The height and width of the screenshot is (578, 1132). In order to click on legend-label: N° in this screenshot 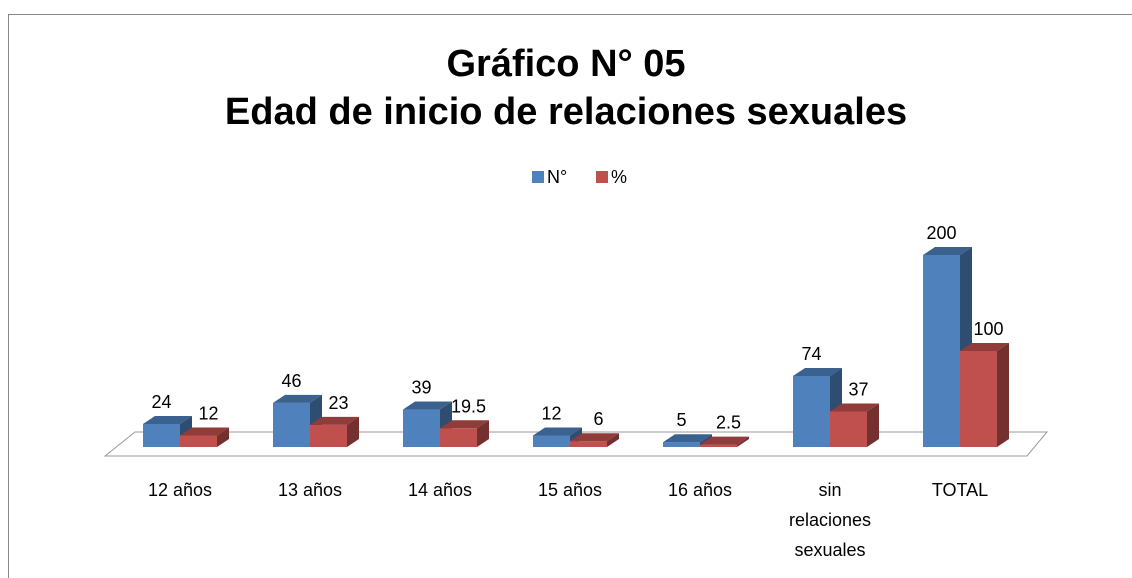, I will do `click(557, 177)`.